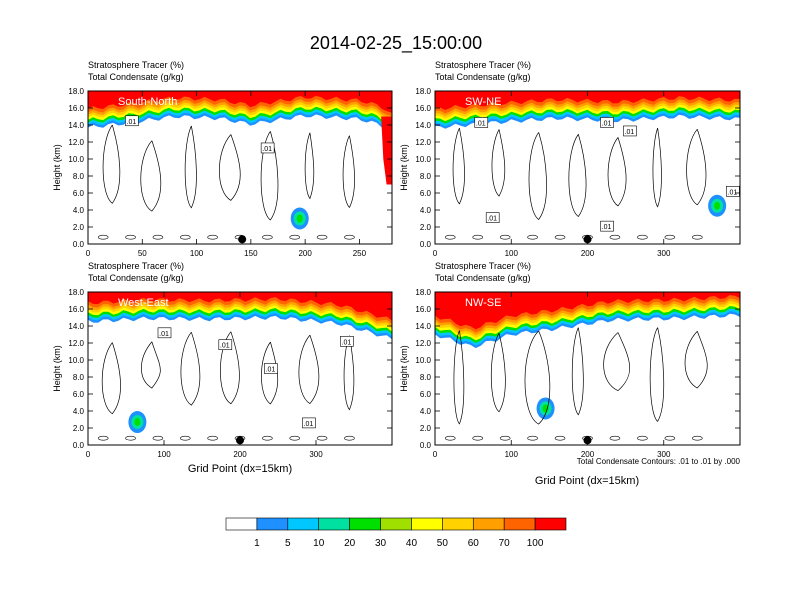 This screenshot has height=612, width=792. I want to click on colorbar-label: 40, so click(412, 543).